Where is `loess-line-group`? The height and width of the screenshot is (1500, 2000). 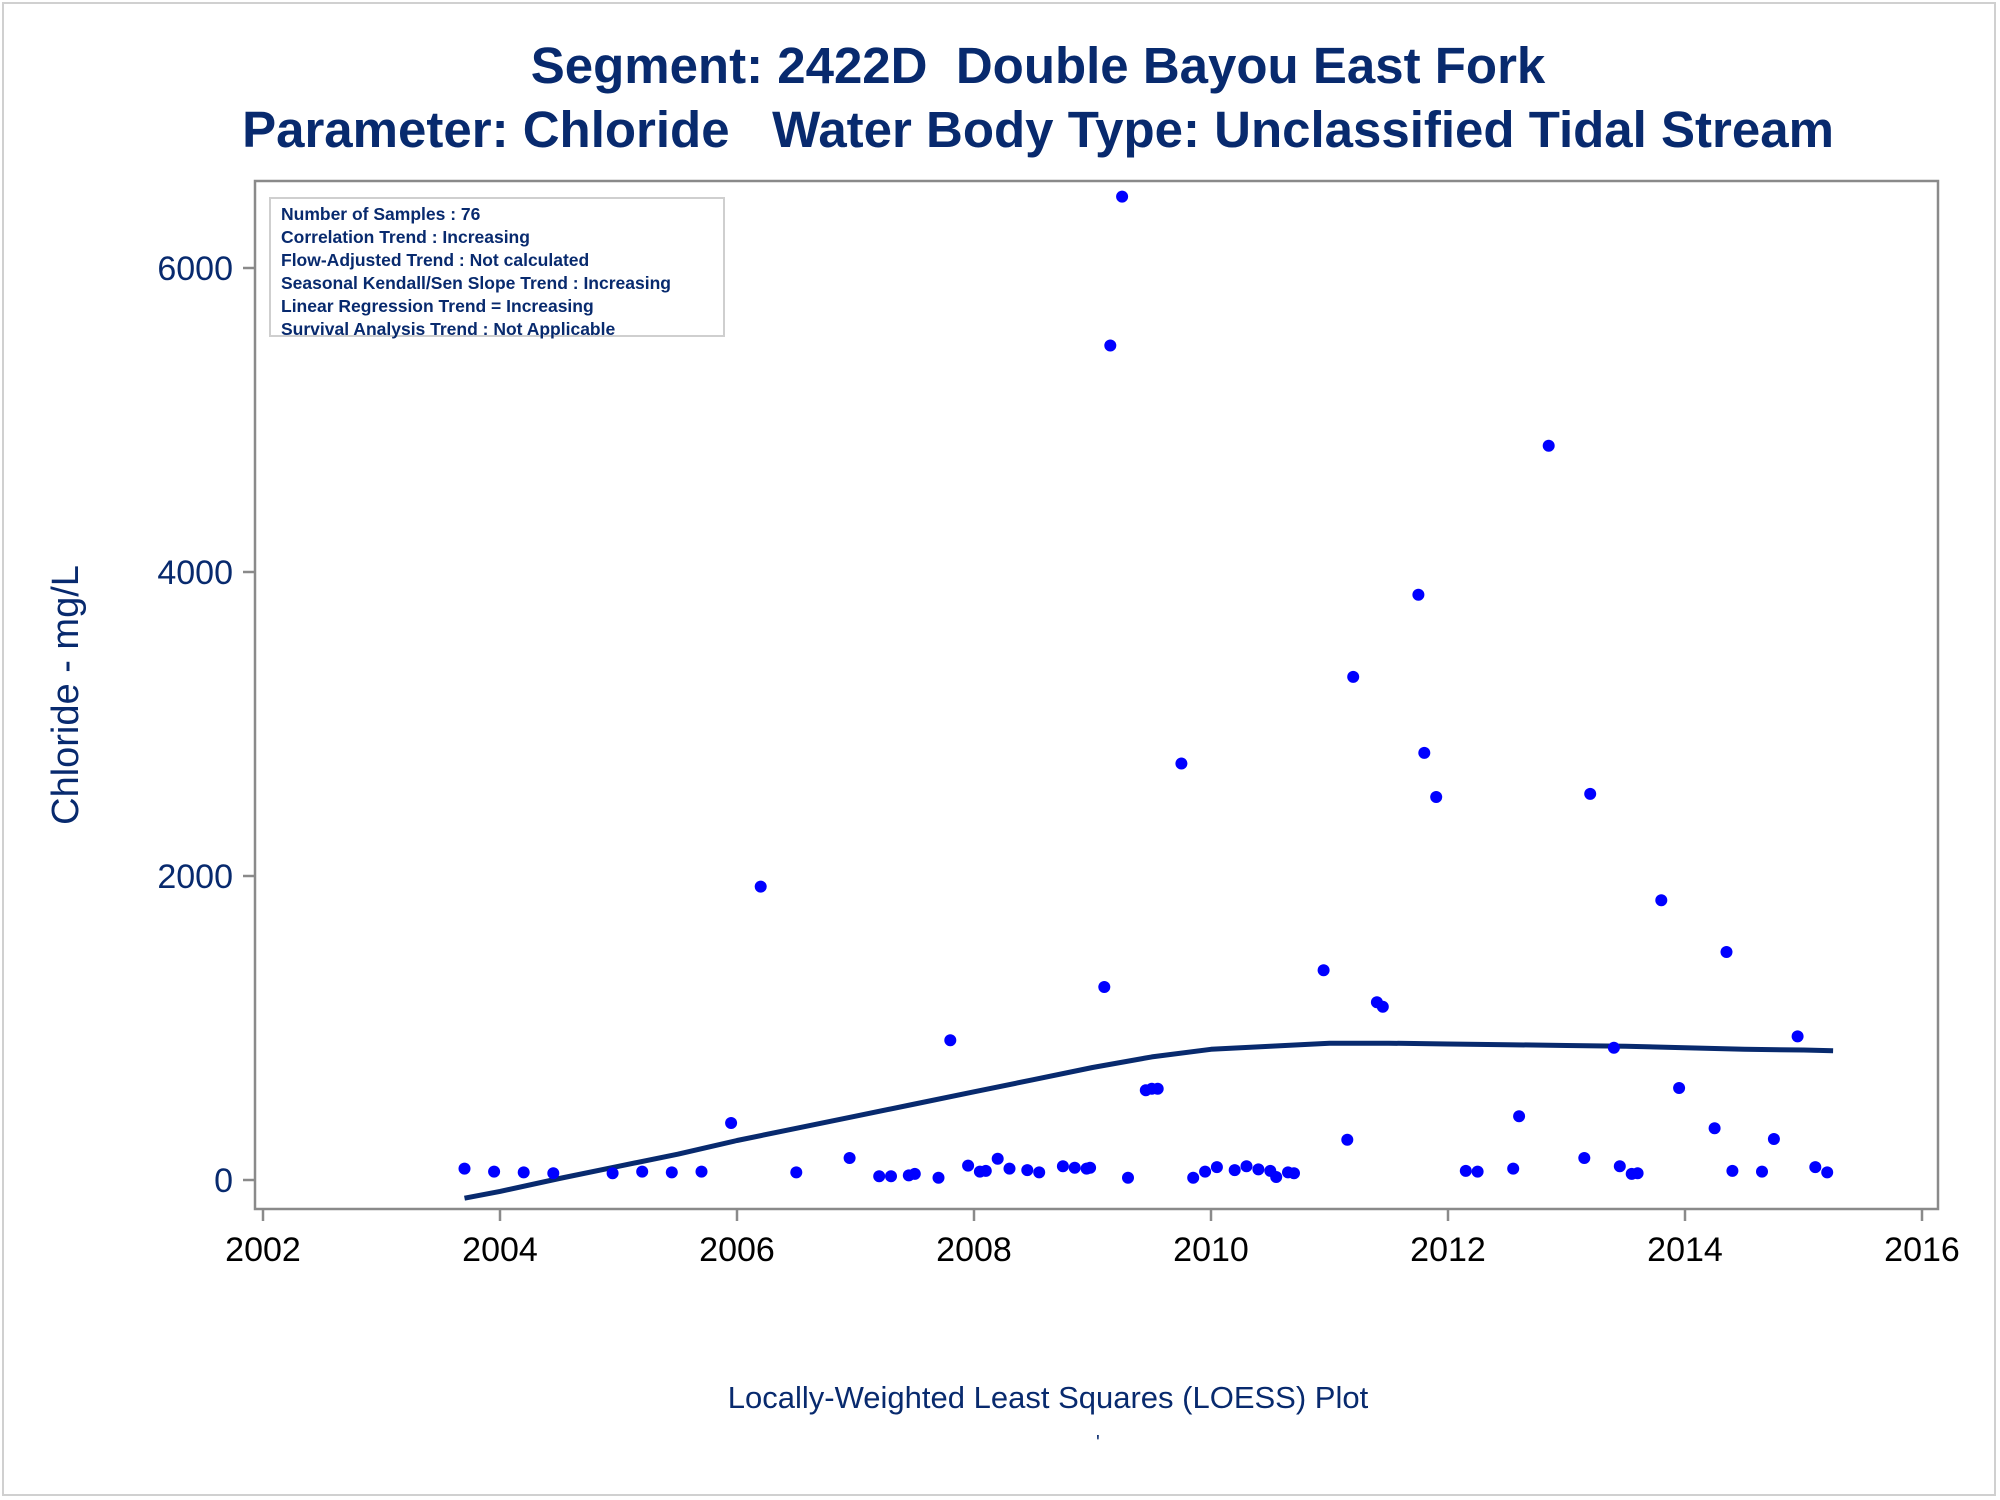
loess-line-group is located at coordinates (1149, 1120).